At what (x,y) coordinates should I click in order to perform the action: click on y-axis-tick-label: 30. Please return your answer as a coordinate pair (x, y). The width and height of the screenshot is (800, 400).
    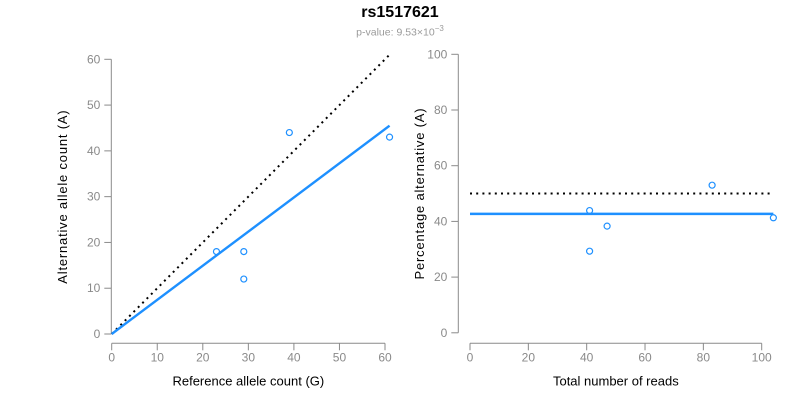
    Looking at the image, I should click on (94, 197).